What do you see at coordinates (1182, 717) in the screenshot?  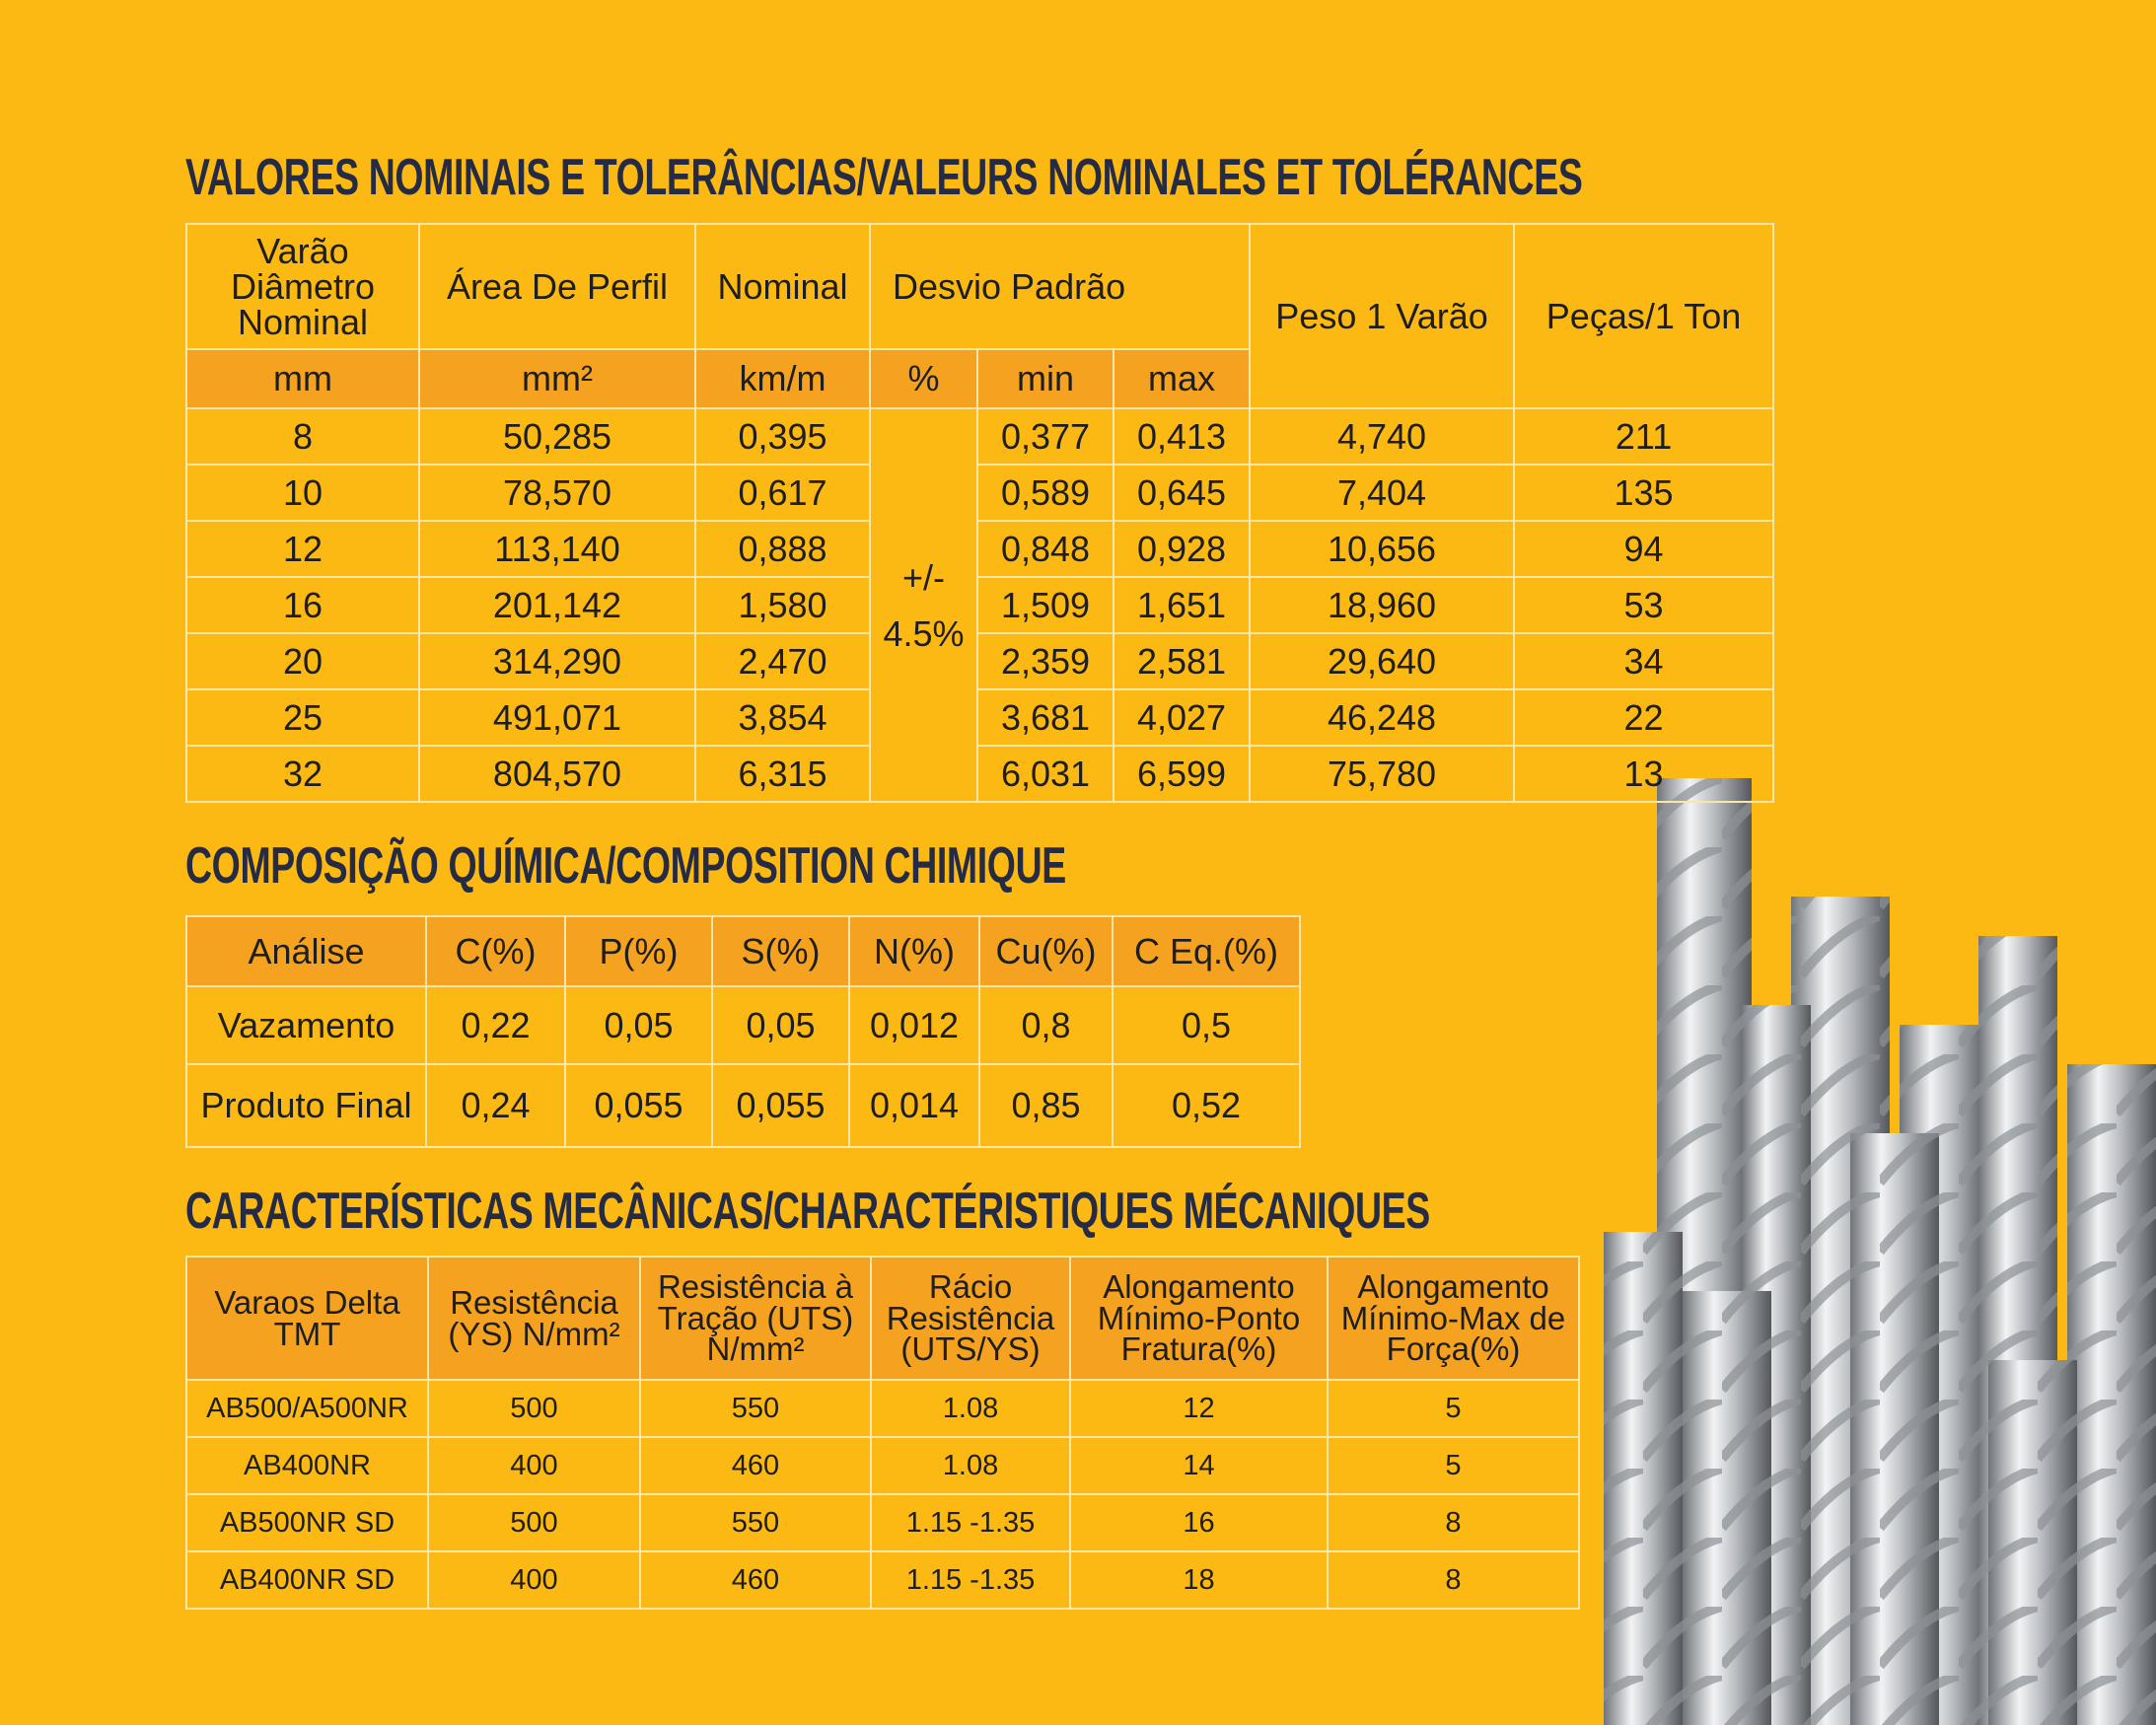 I see `table-cell: 4,027` at bounding box center [1182, 717].